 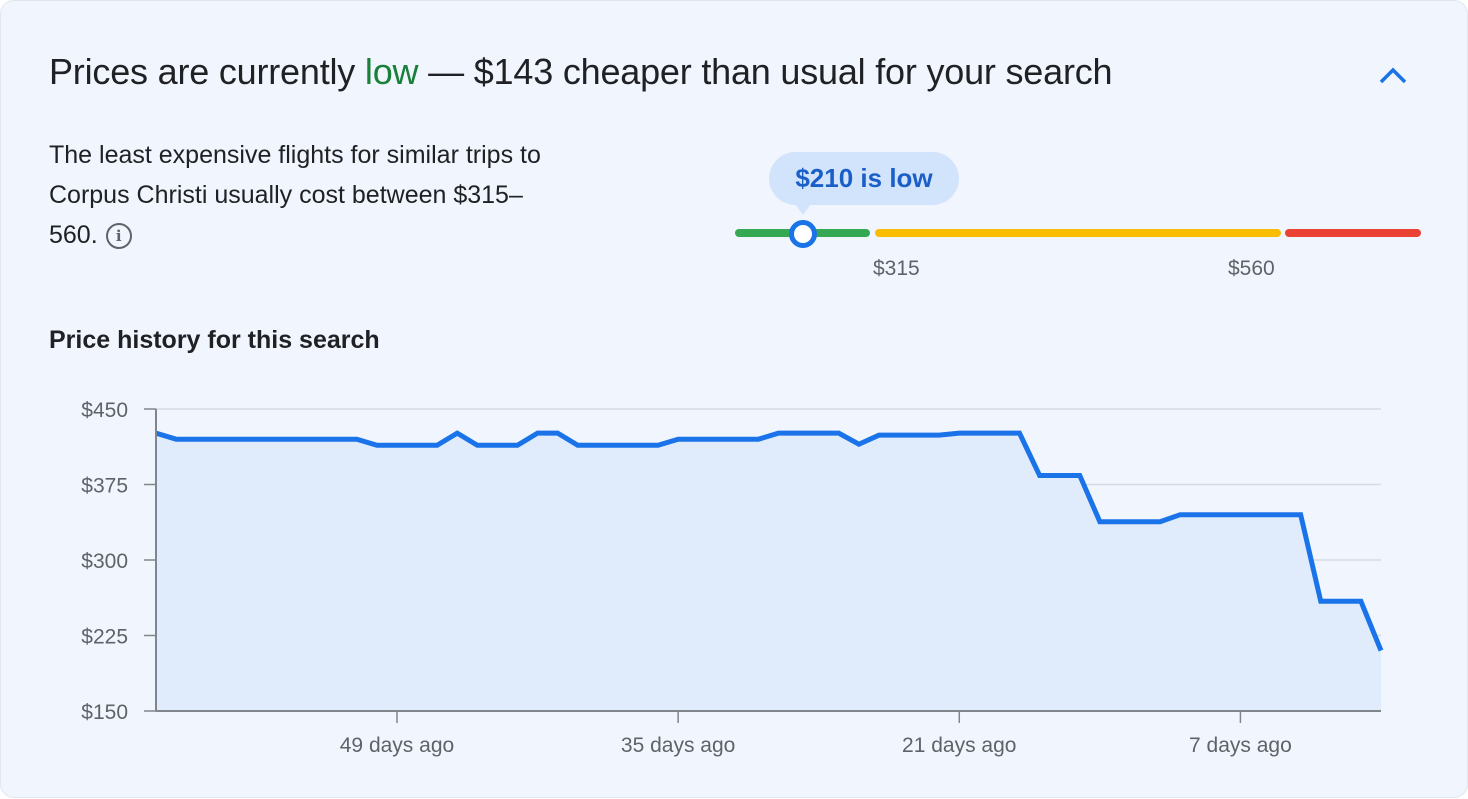 What do you see at coordinates (207, 71) in the screenshot?
I see `headline-prefix: Prices are currently` at bounding box center [207, 71].